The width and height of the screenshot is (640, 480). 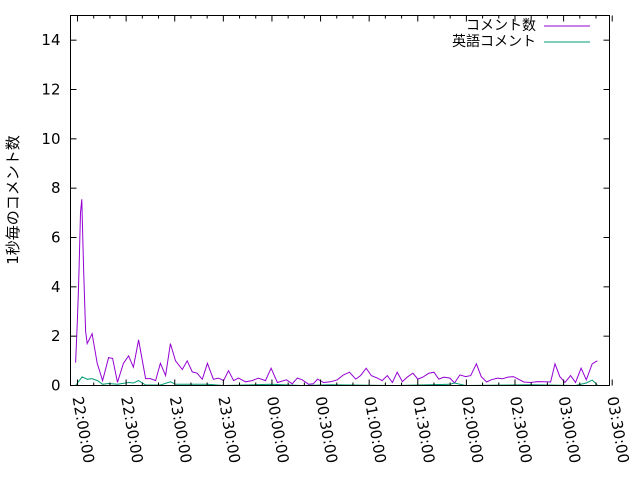 What do you see at coordinates (50, 90) in the screenshot?
I see `y-tick-label: 12` at bounding box center [50, 90].